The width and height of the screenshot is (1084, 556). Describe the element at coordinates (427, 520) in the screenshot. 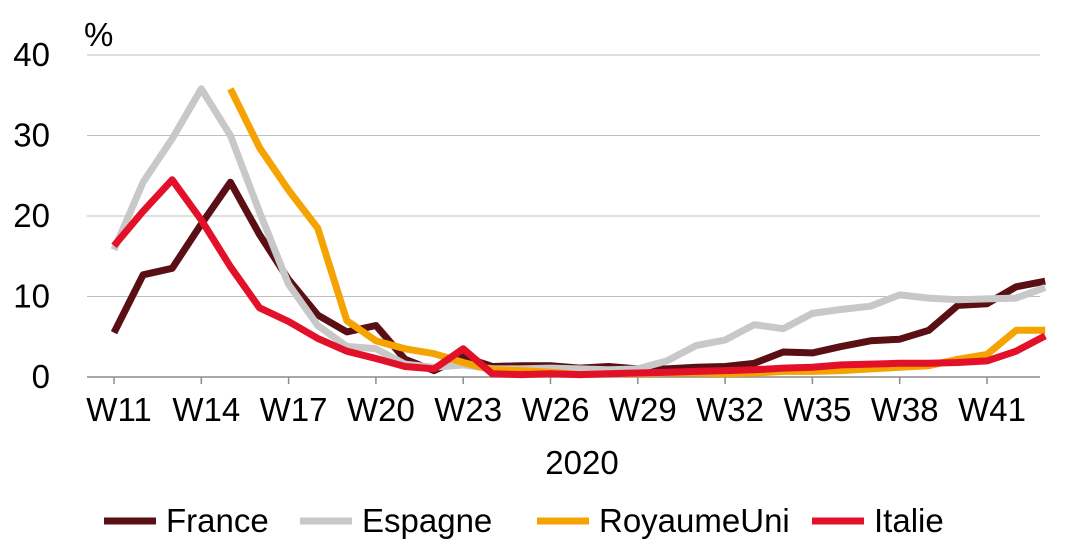

I see `legend-label: Espagne` at that location.